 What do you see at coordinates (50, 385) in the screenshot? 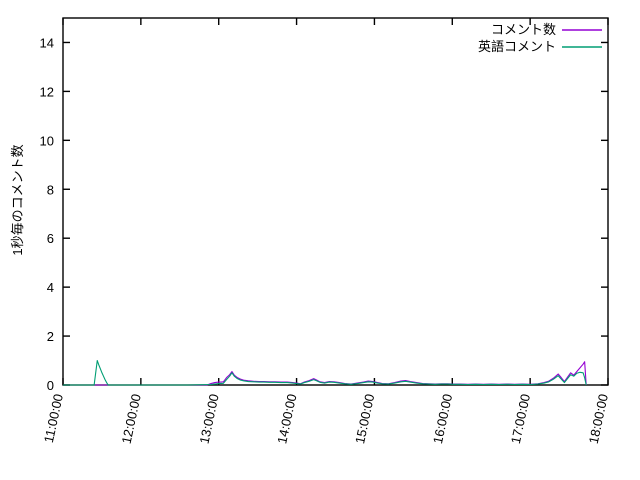
I see `y-tick-label: 0` at bounding box center [50, 385].